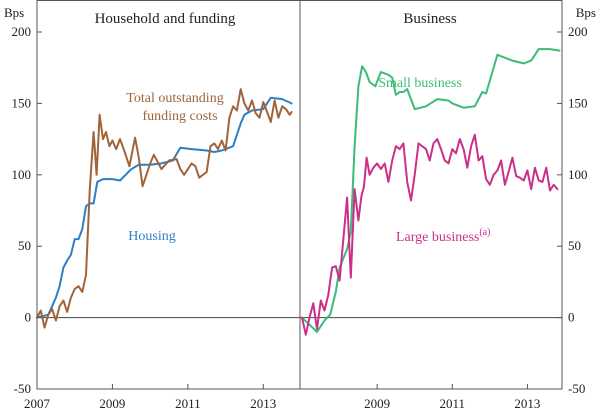 The width and height of the screenshot is (600, 414). Describe the element at coordinates (571, 317) in the screenshot. I see `y-tick-label-right: 0` at that location.